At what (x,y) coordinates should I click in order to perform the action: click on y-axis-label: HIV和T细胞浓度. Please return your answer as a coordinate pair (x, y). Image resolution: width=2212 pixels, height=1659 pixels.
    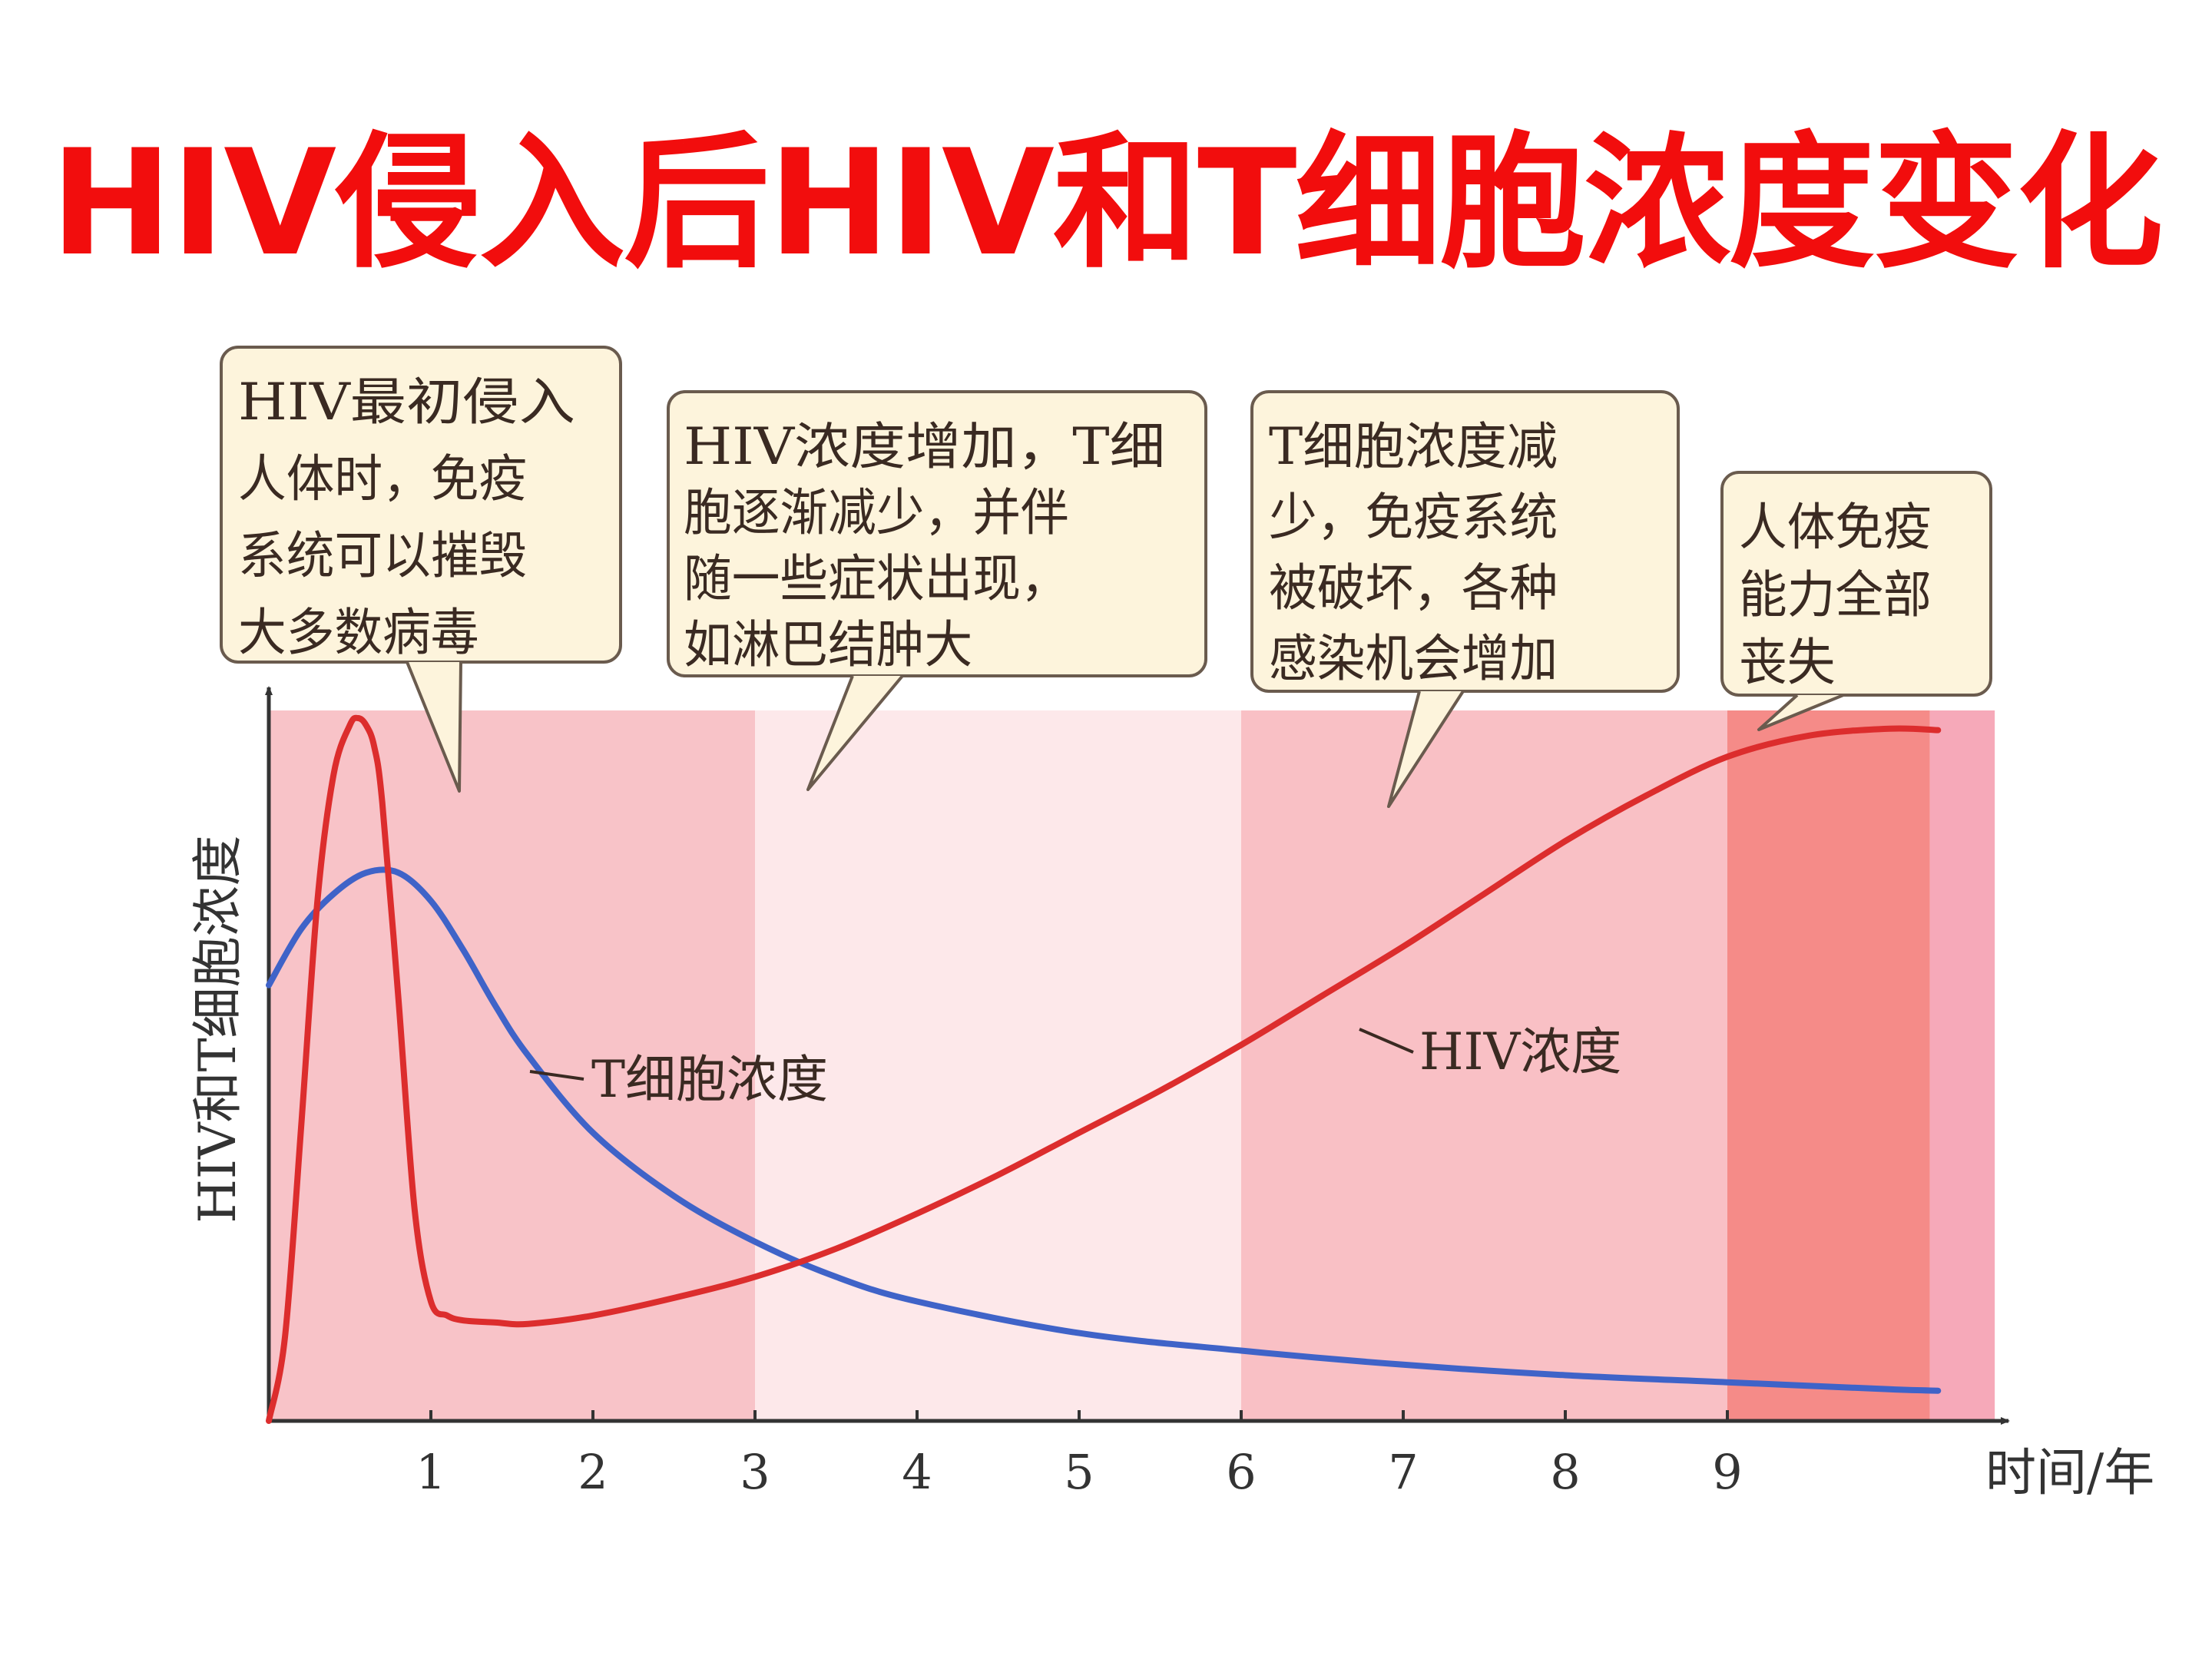
    Looking at the image, I should click on (218, 1029).